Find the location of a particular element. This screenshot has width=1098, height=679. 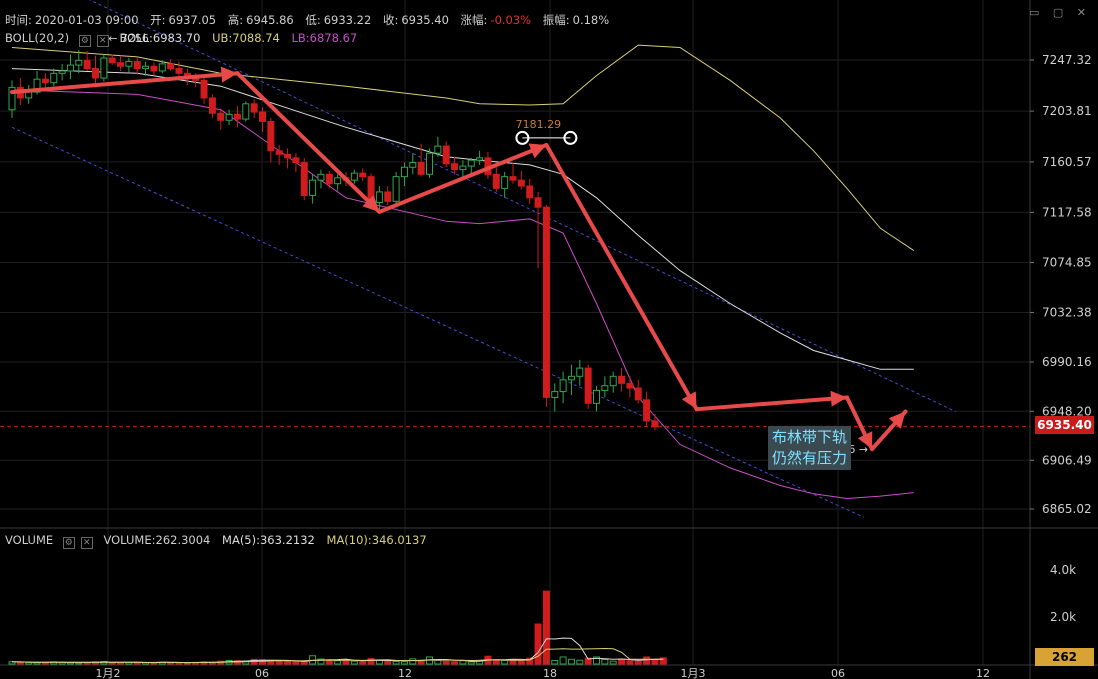

volume-tick-label: 4.0k is located at coordinates (1063, 570).